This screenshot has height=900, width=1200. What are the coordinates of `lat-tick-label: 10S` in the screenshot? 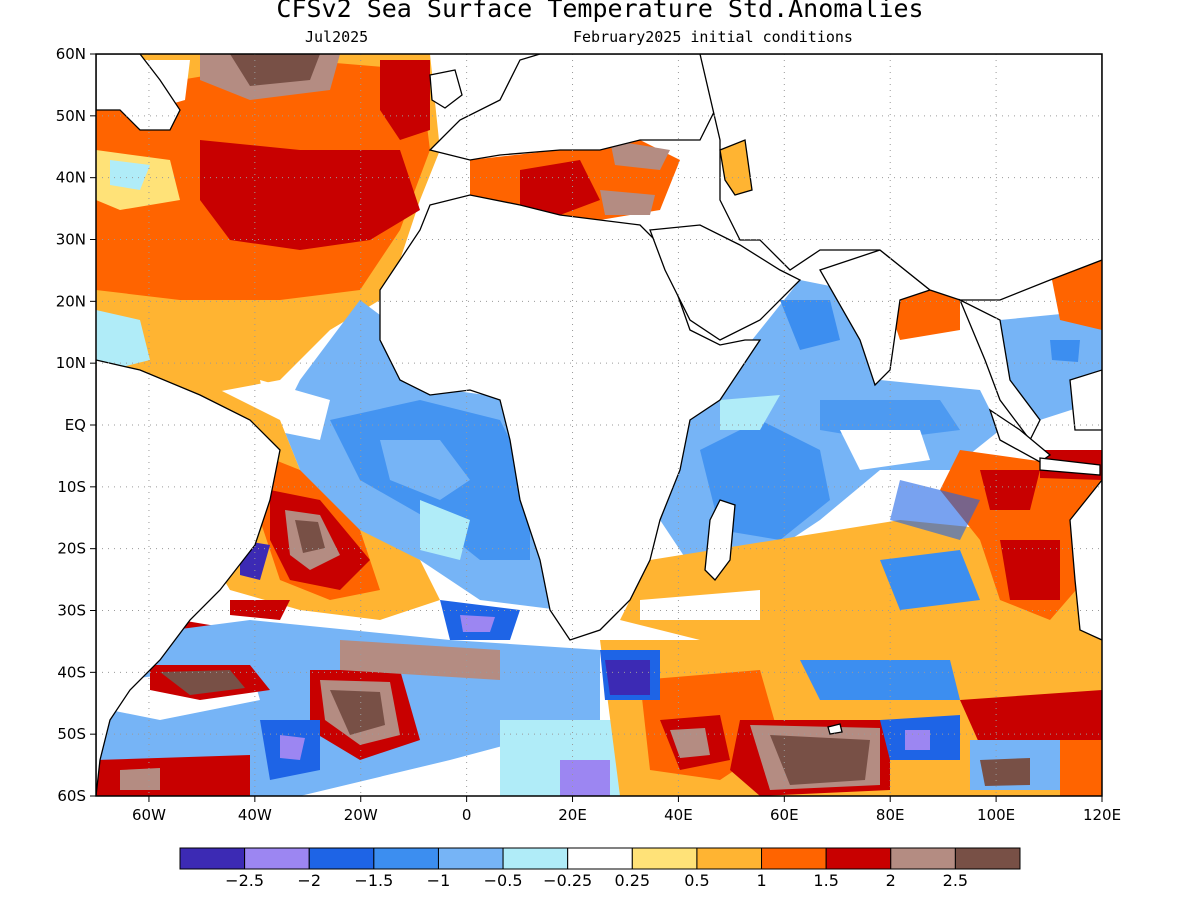 It's located at (71, 487).